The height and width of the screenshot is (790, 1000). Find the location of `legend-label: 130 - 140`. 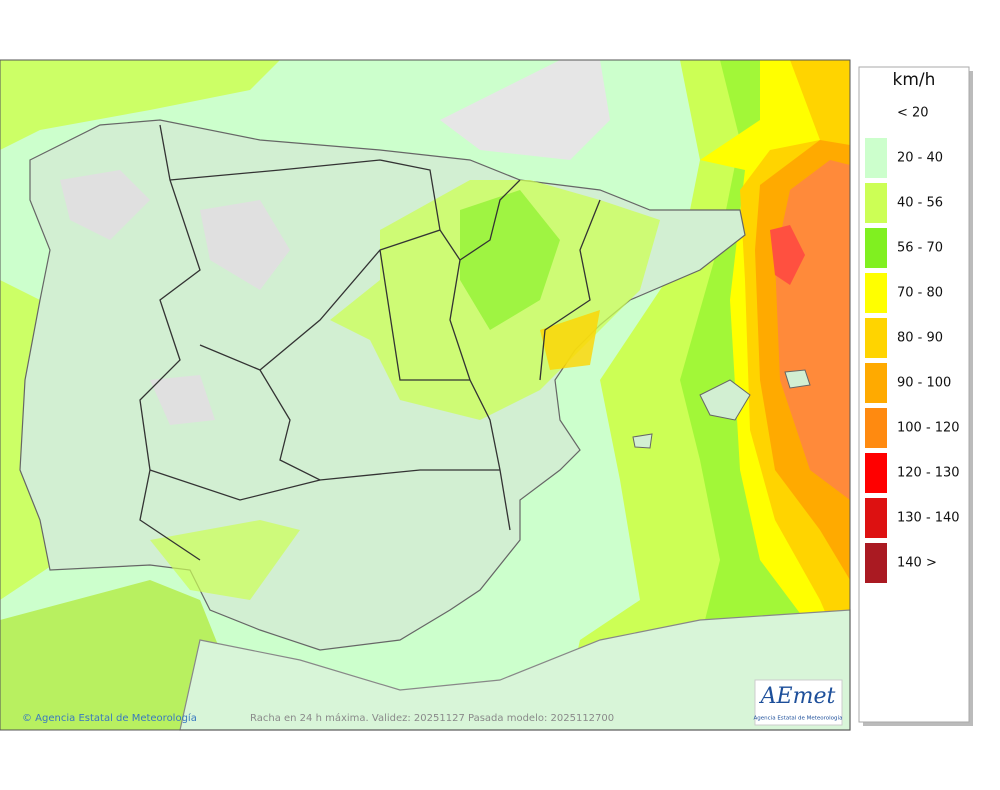

legend-label: 130 - 140 is located at coordinates (928, 518).